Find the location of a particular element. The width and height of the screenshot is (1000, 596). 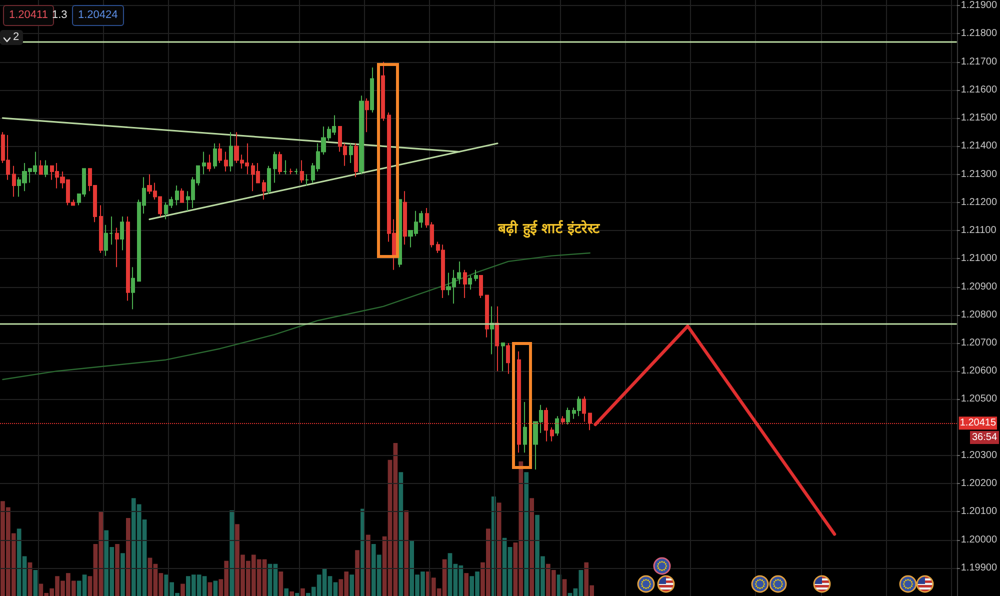

y-tick-label: 1.21000 is located at coordinates (979, 258).